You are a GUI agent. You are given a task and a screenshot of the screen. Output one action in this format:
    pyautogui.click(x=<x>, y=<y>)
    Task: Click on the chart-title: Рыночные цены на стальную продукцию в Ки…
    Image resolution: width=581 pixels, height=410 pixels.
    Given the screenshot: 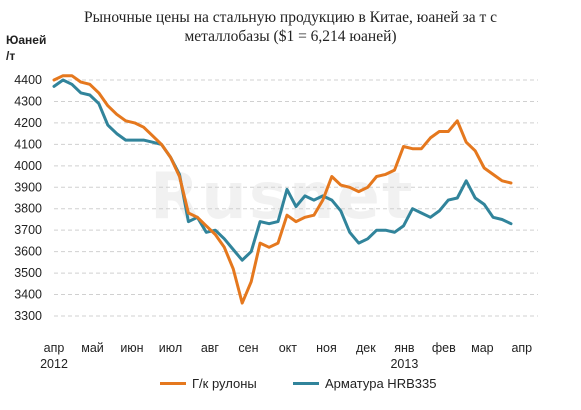 What is the action you would take?
    pyautogui.click(x=290, y=27)
    